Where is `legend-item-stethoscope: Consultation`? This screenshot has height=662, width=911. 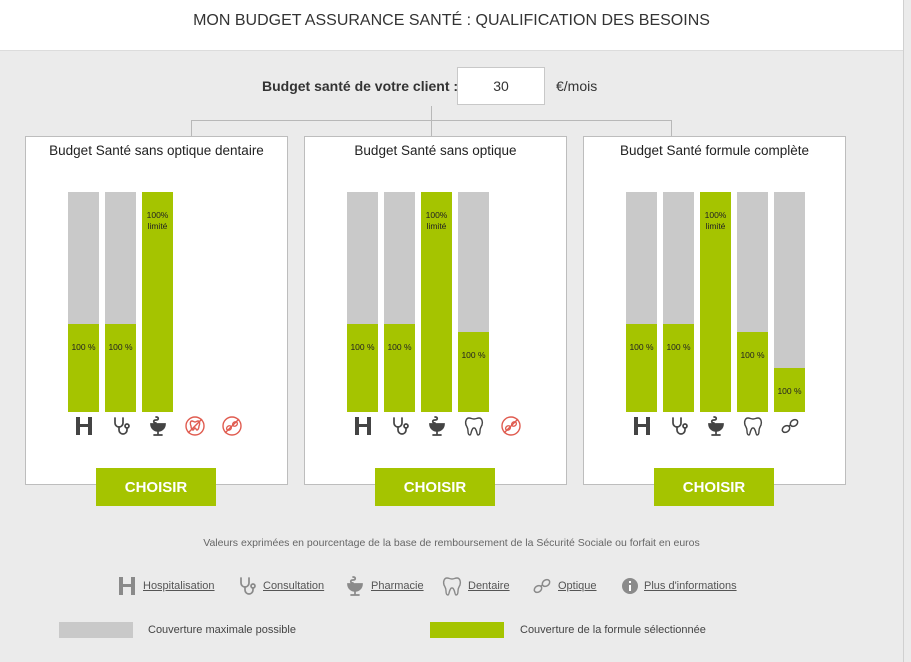 legend-item-stethoscope: Consultation is located at coordinates (280, 586).